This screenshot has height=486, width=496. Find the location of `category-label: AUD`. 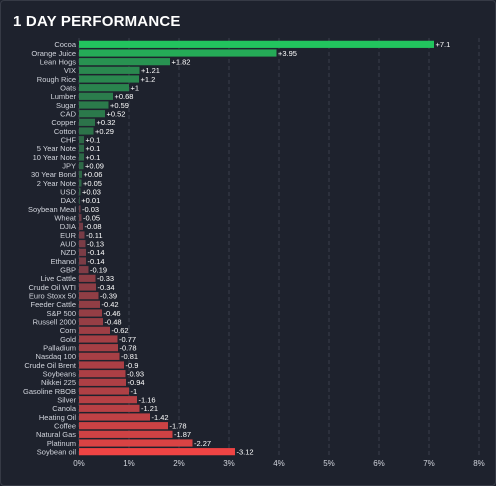

category-label: AUD is located at coordinates (68, 243).